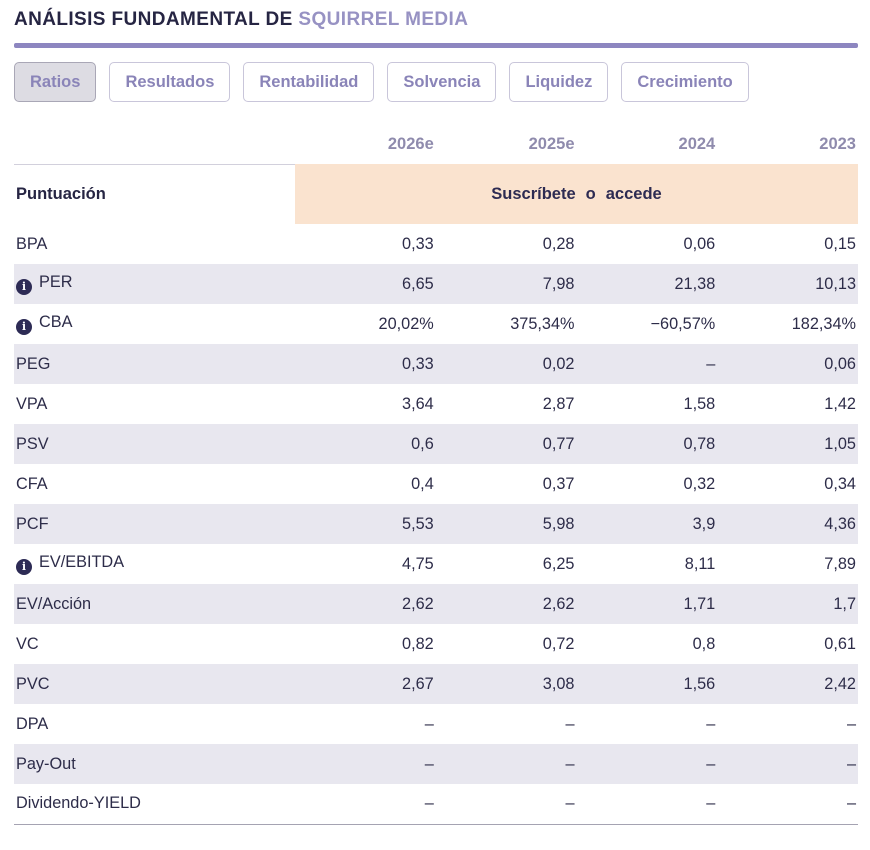 This screenshot has height=850, width=870. What do you see at coordinates (32, 403) in the screenshot?
I see `row-label: VPA` at bounding box center [32, 403].